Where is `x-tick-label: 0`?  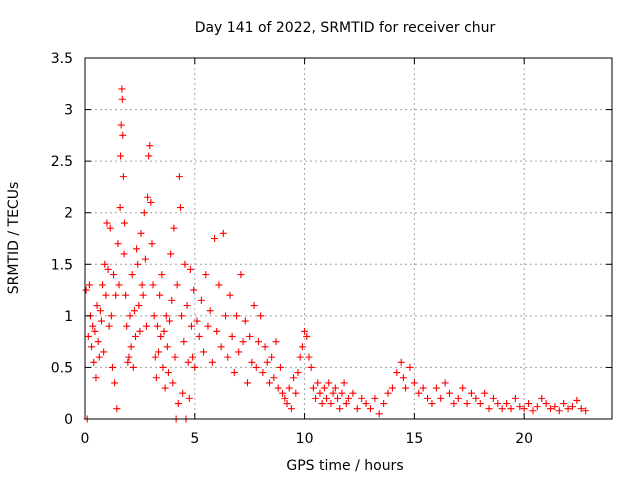 x-tick-label: 0 is located at coordinates (85, 439).